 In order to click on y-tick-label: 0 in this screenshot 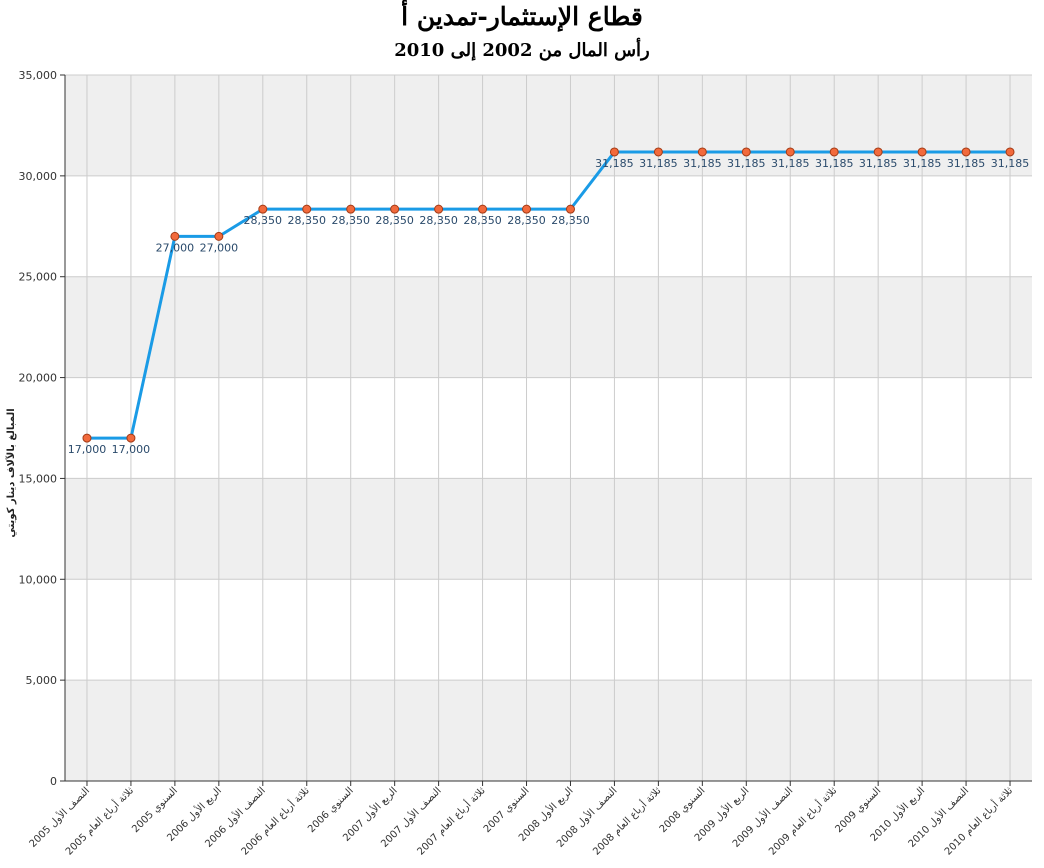, I will do `click(53, 781)`.